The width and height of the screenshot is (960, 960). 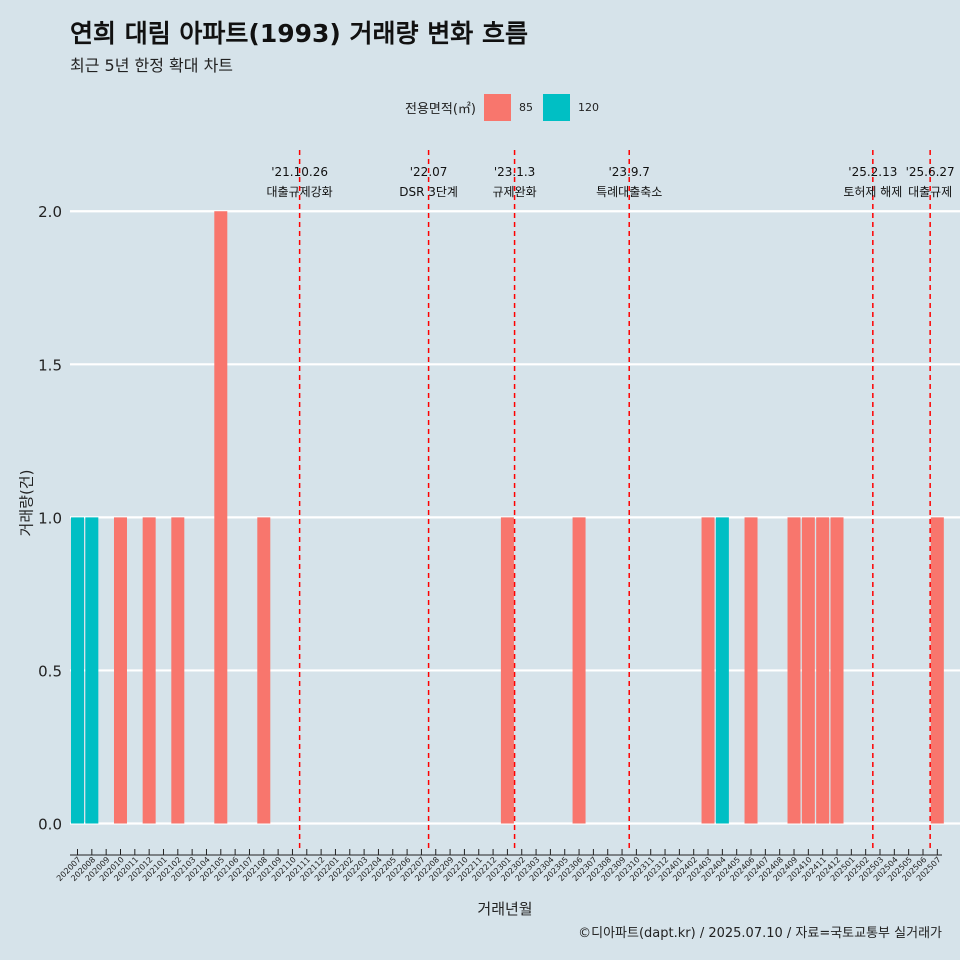 What do you see at coordinates (50, 212) in the screenshot?
I see `y-tick-label: 2.0` at bounding box center [50, 212].